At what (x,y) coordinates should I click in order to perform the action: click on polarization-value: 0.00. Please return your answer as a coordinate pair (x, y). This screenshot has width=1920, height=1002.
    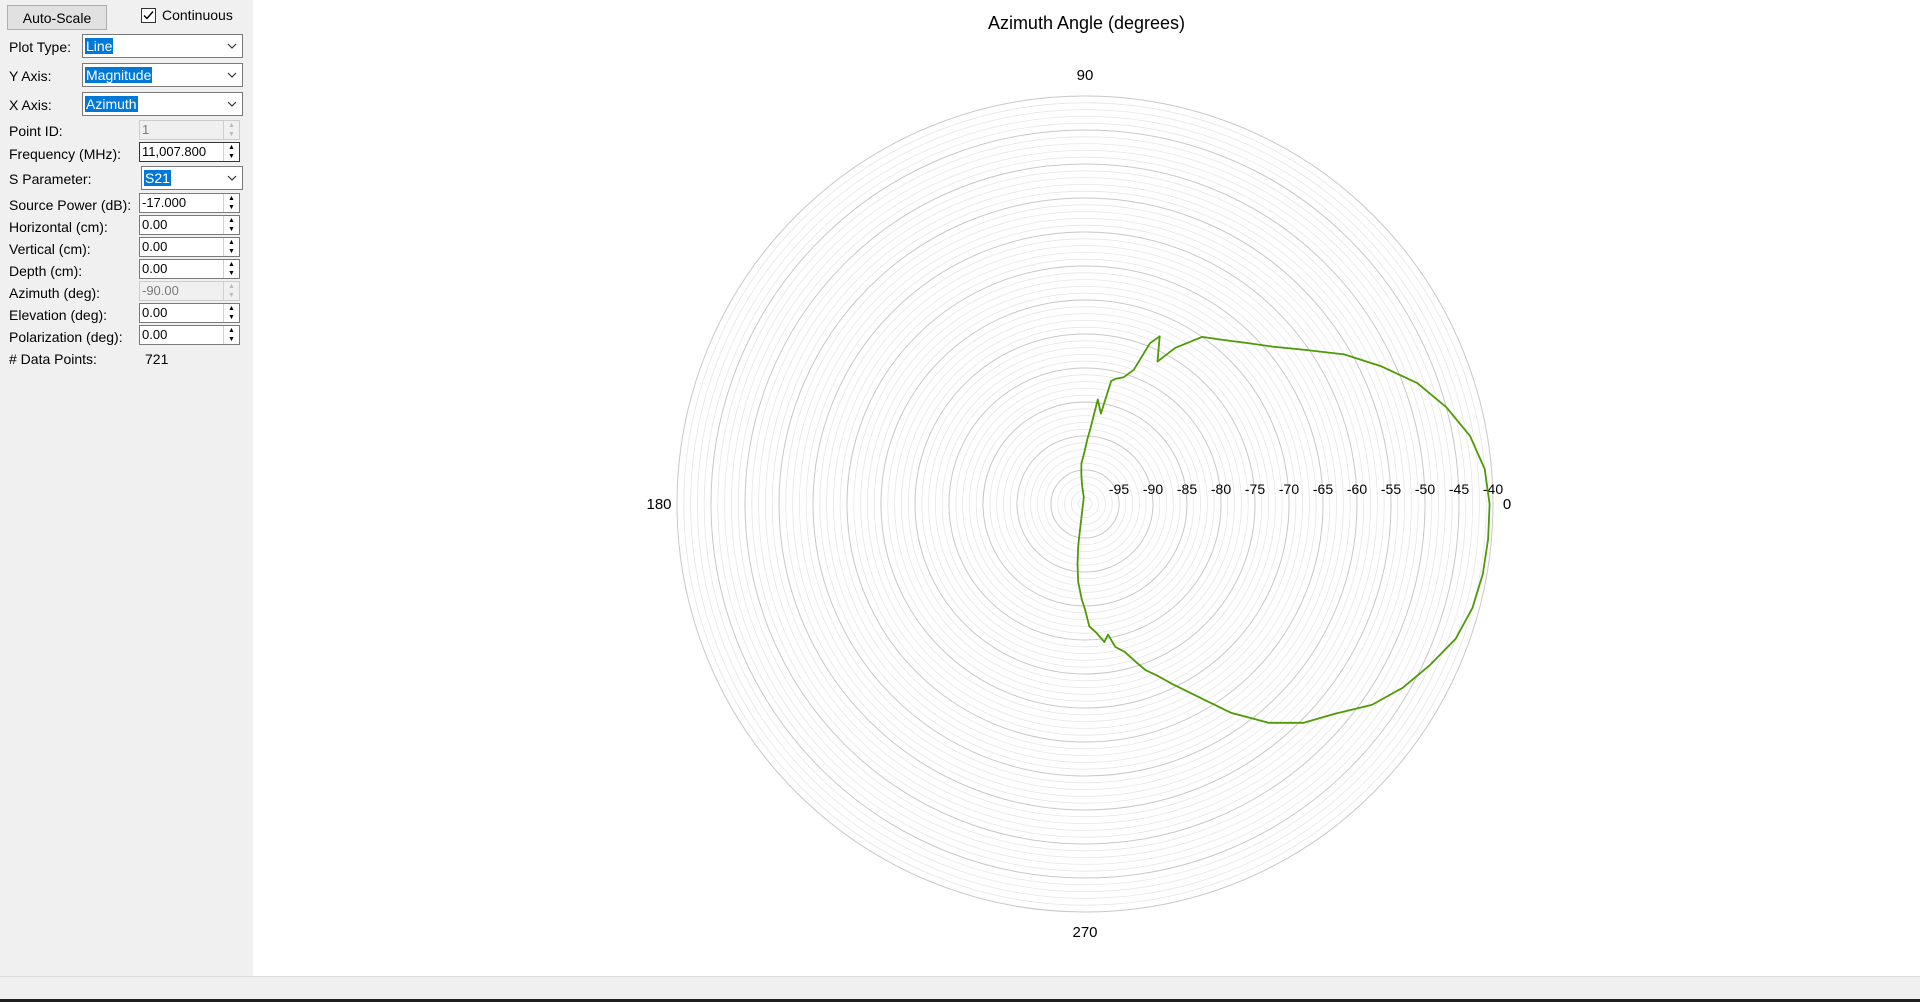
    Looking at the image, I should click on (155, 334).